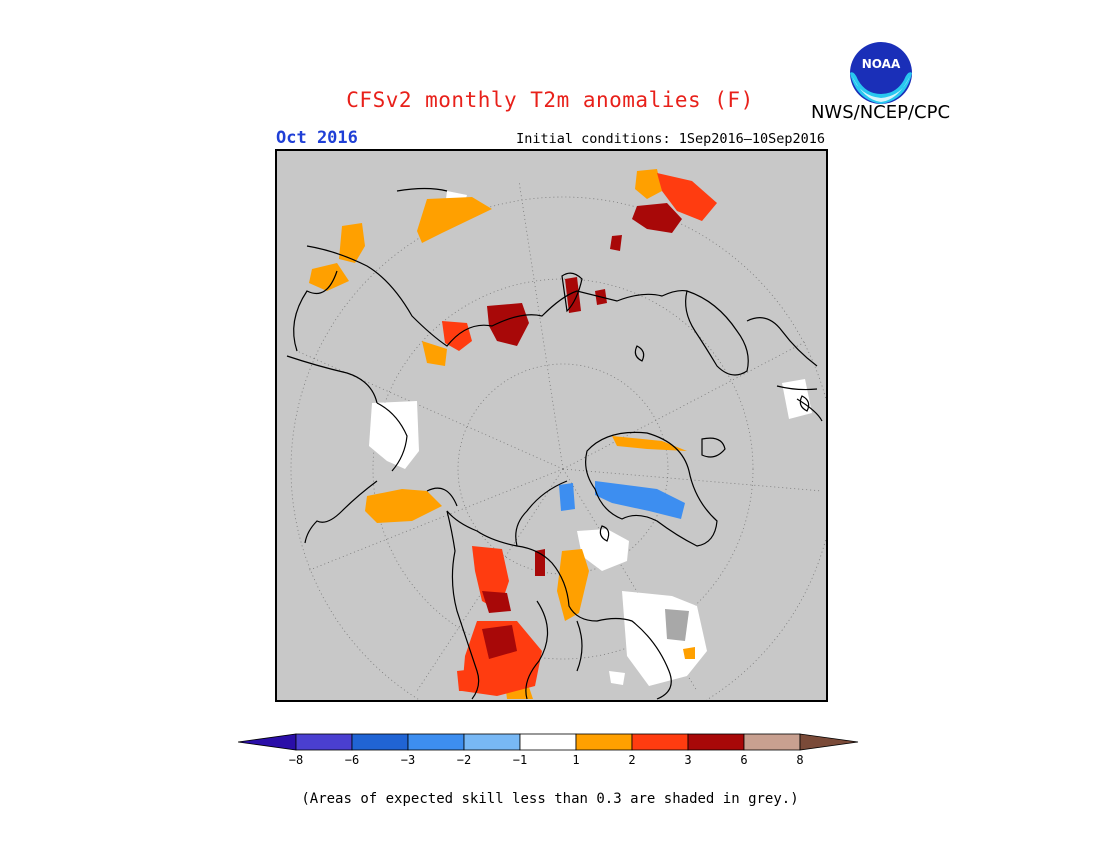  Describe the element at coordinates (576, 760) in the screenshot. I see `colorbar-tick: 1` at that location.